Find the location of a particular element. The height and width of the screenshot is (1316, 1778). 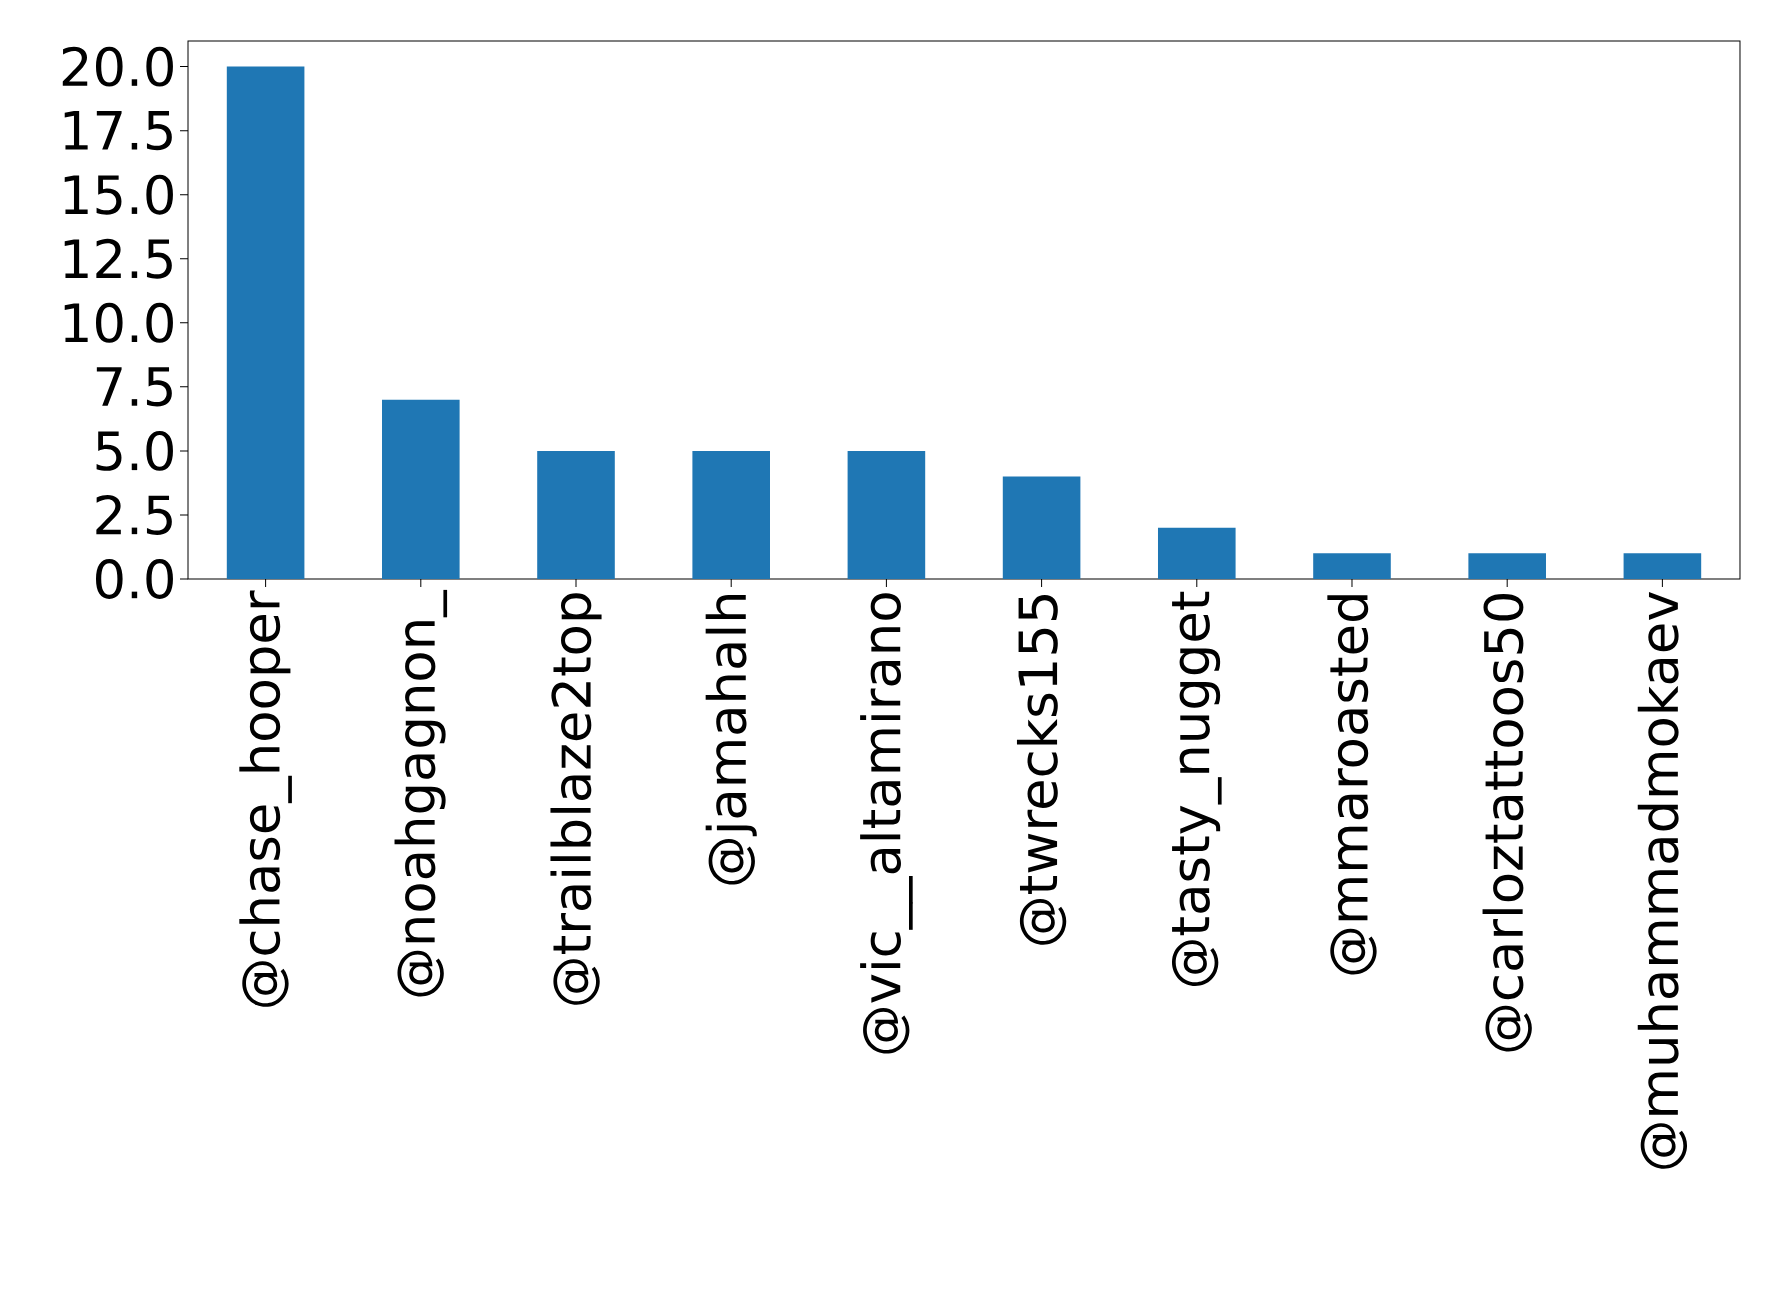

x-tick-label: @muhammadmokaev is located at coordinates (1662, 880).